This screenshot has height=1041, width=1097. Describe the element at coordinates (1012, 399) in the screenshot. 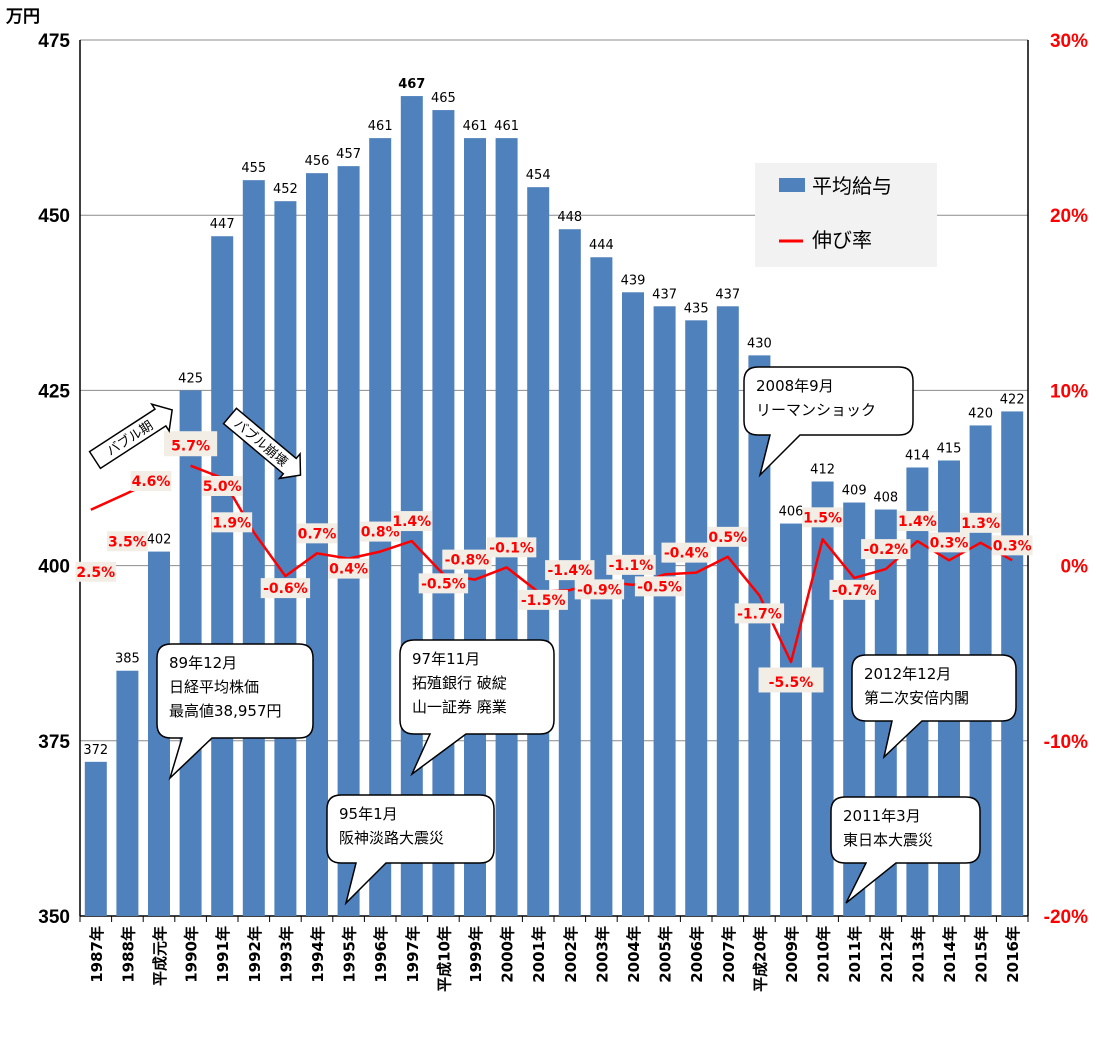

I see `bar-value-label: 422` at that location.